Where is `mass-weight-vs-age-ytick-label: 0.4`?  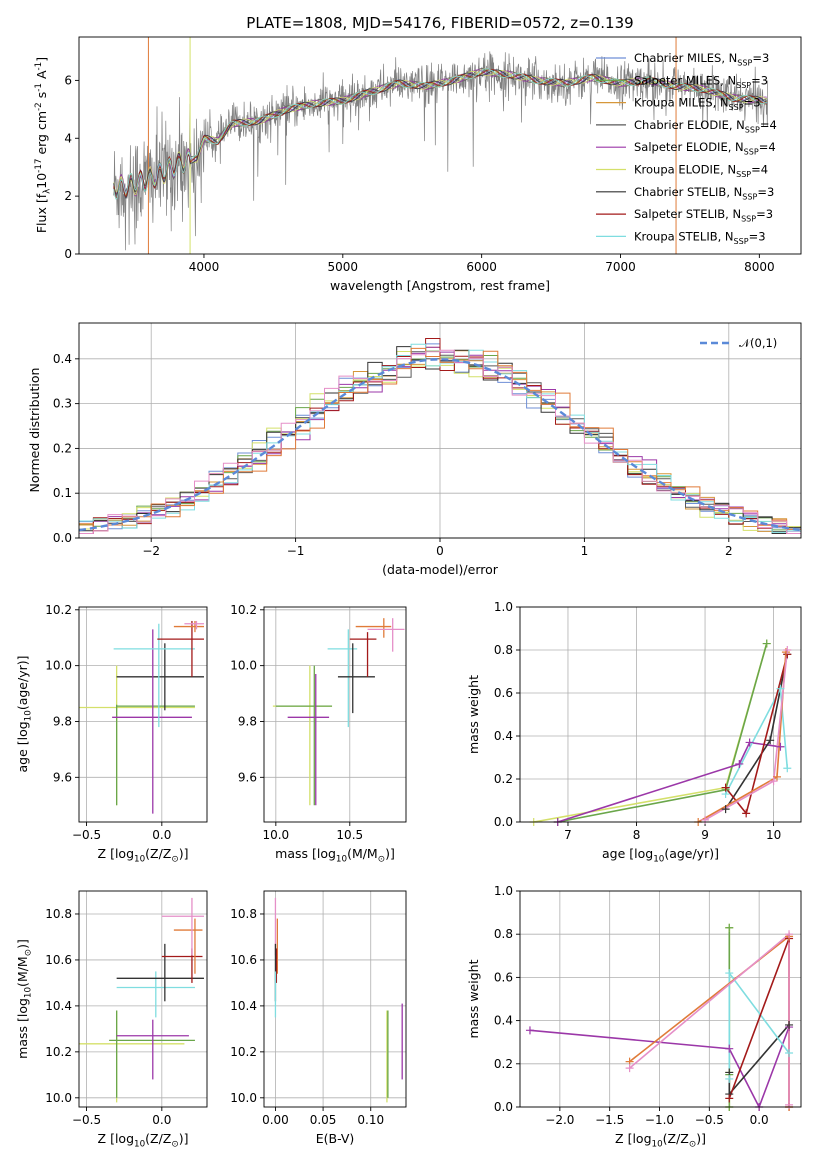 mass-weight-vs-age-ytick-label: 0.4 is located at coordinates (503, 736).